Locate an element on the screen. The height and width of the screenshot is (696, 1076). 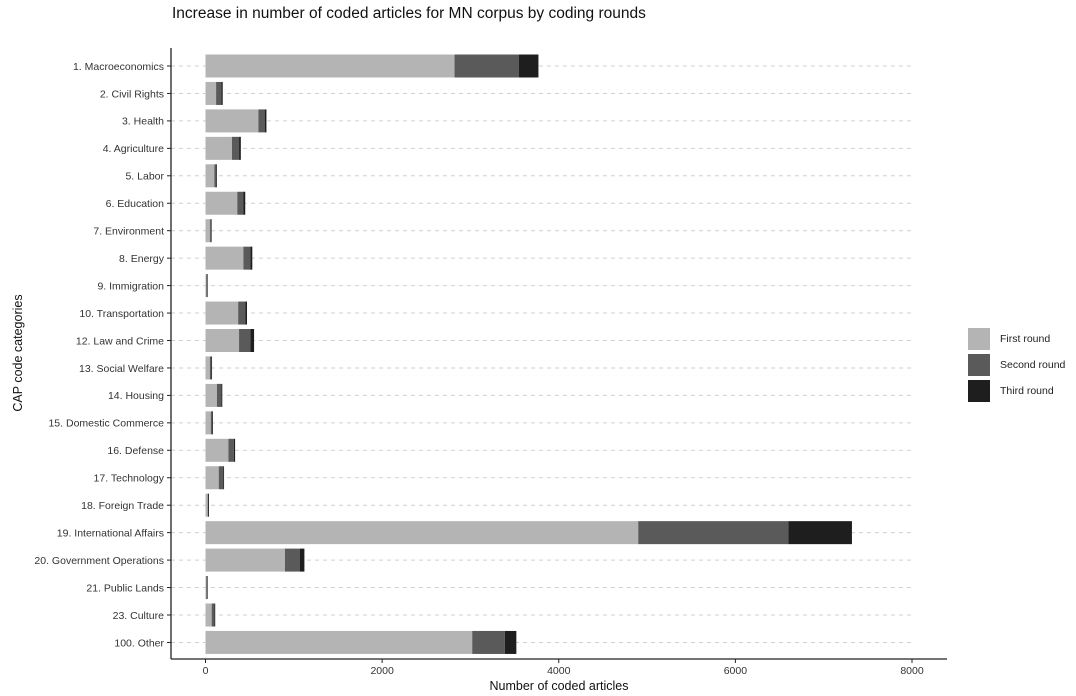
category-label: 19. International Affairs is located at coordinates (110, 533).